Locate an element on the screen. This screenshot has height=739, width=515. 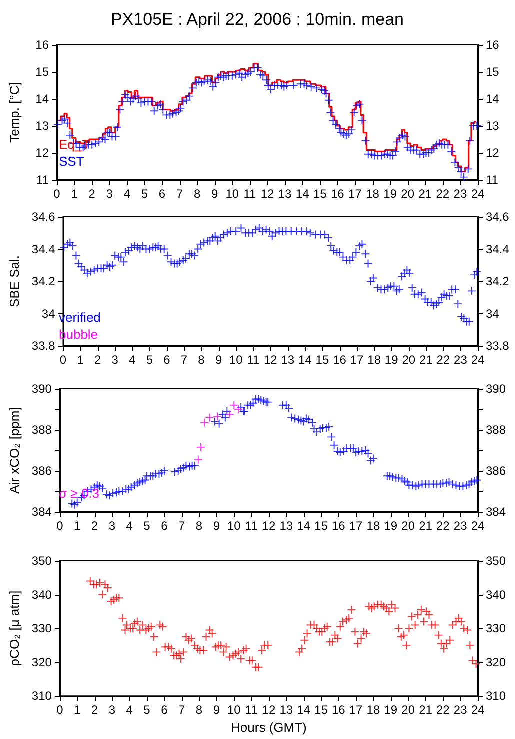
y2-tick-label: 320 is located at coordinates (496, 662).